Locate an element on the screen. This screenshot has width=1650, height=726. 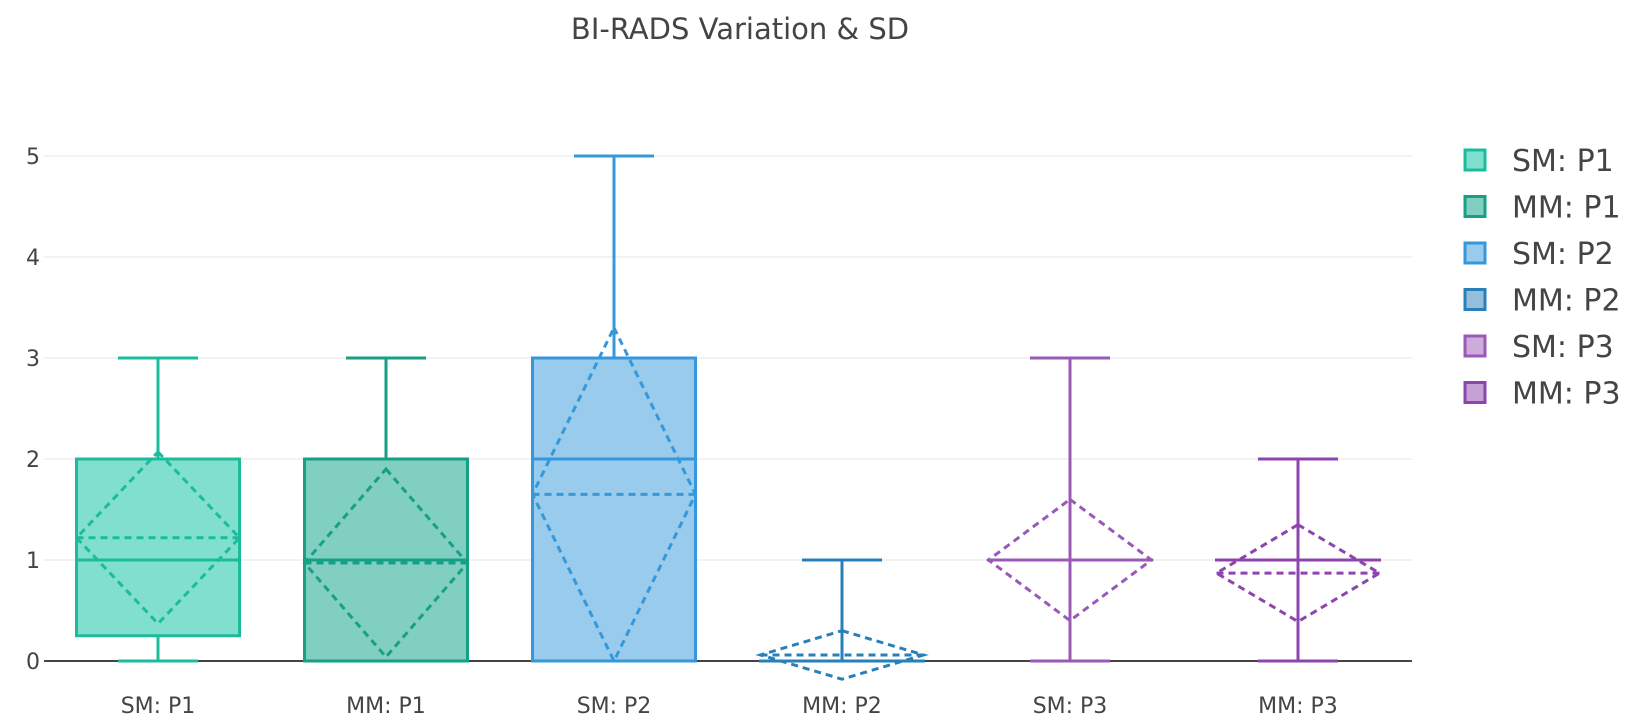
legend-label: MM: P2 is located at coordinates (1566, 301).